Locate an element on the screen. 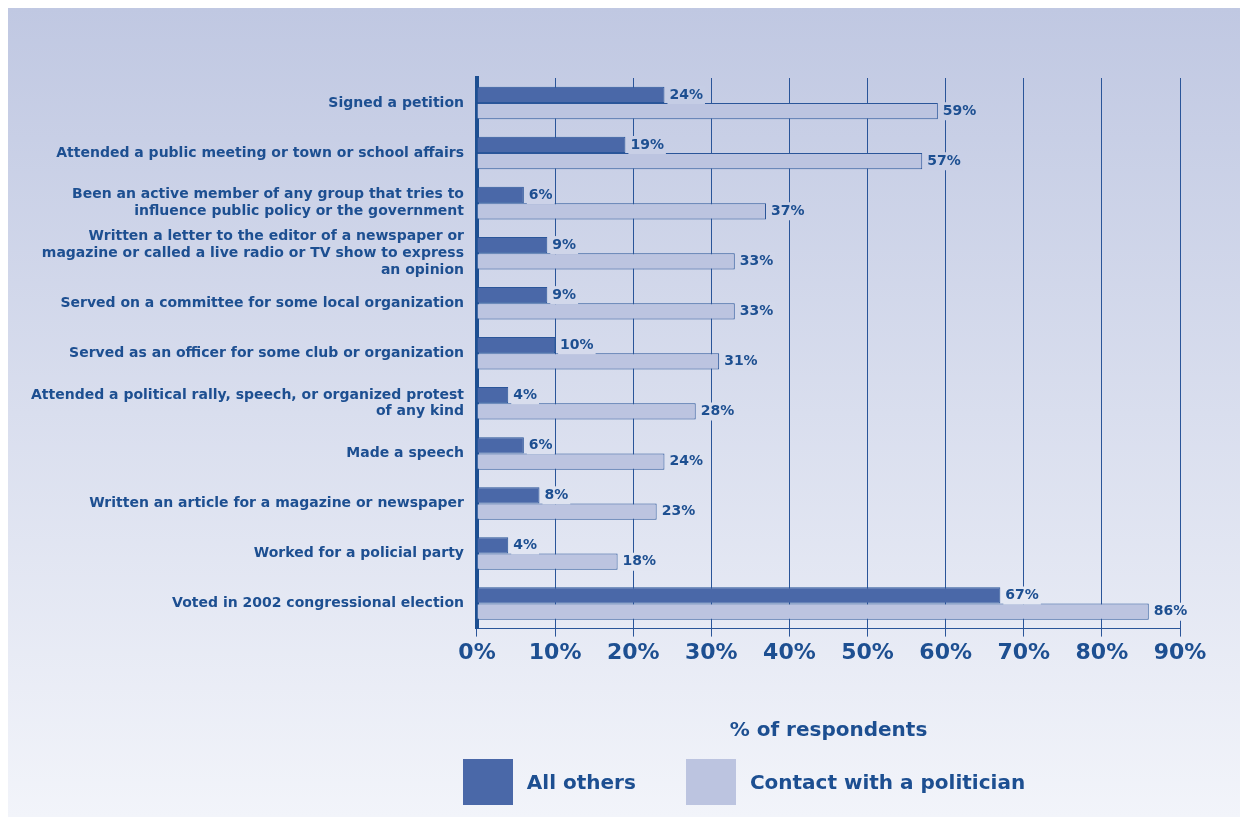 This screenshot has height=825, width=1248. x-tick-label: 40% is located at coordinates (789, 651).